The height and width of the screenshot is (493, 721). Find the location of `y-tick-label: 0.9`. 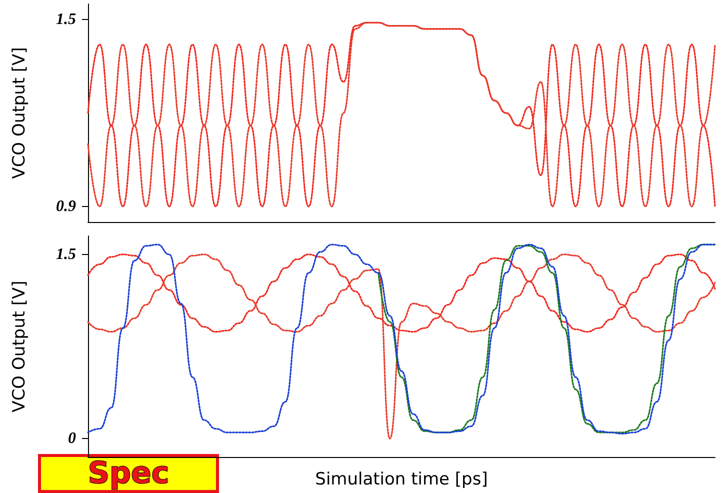

y-tick-label: 0.9 is located at coordinates (66, 206).